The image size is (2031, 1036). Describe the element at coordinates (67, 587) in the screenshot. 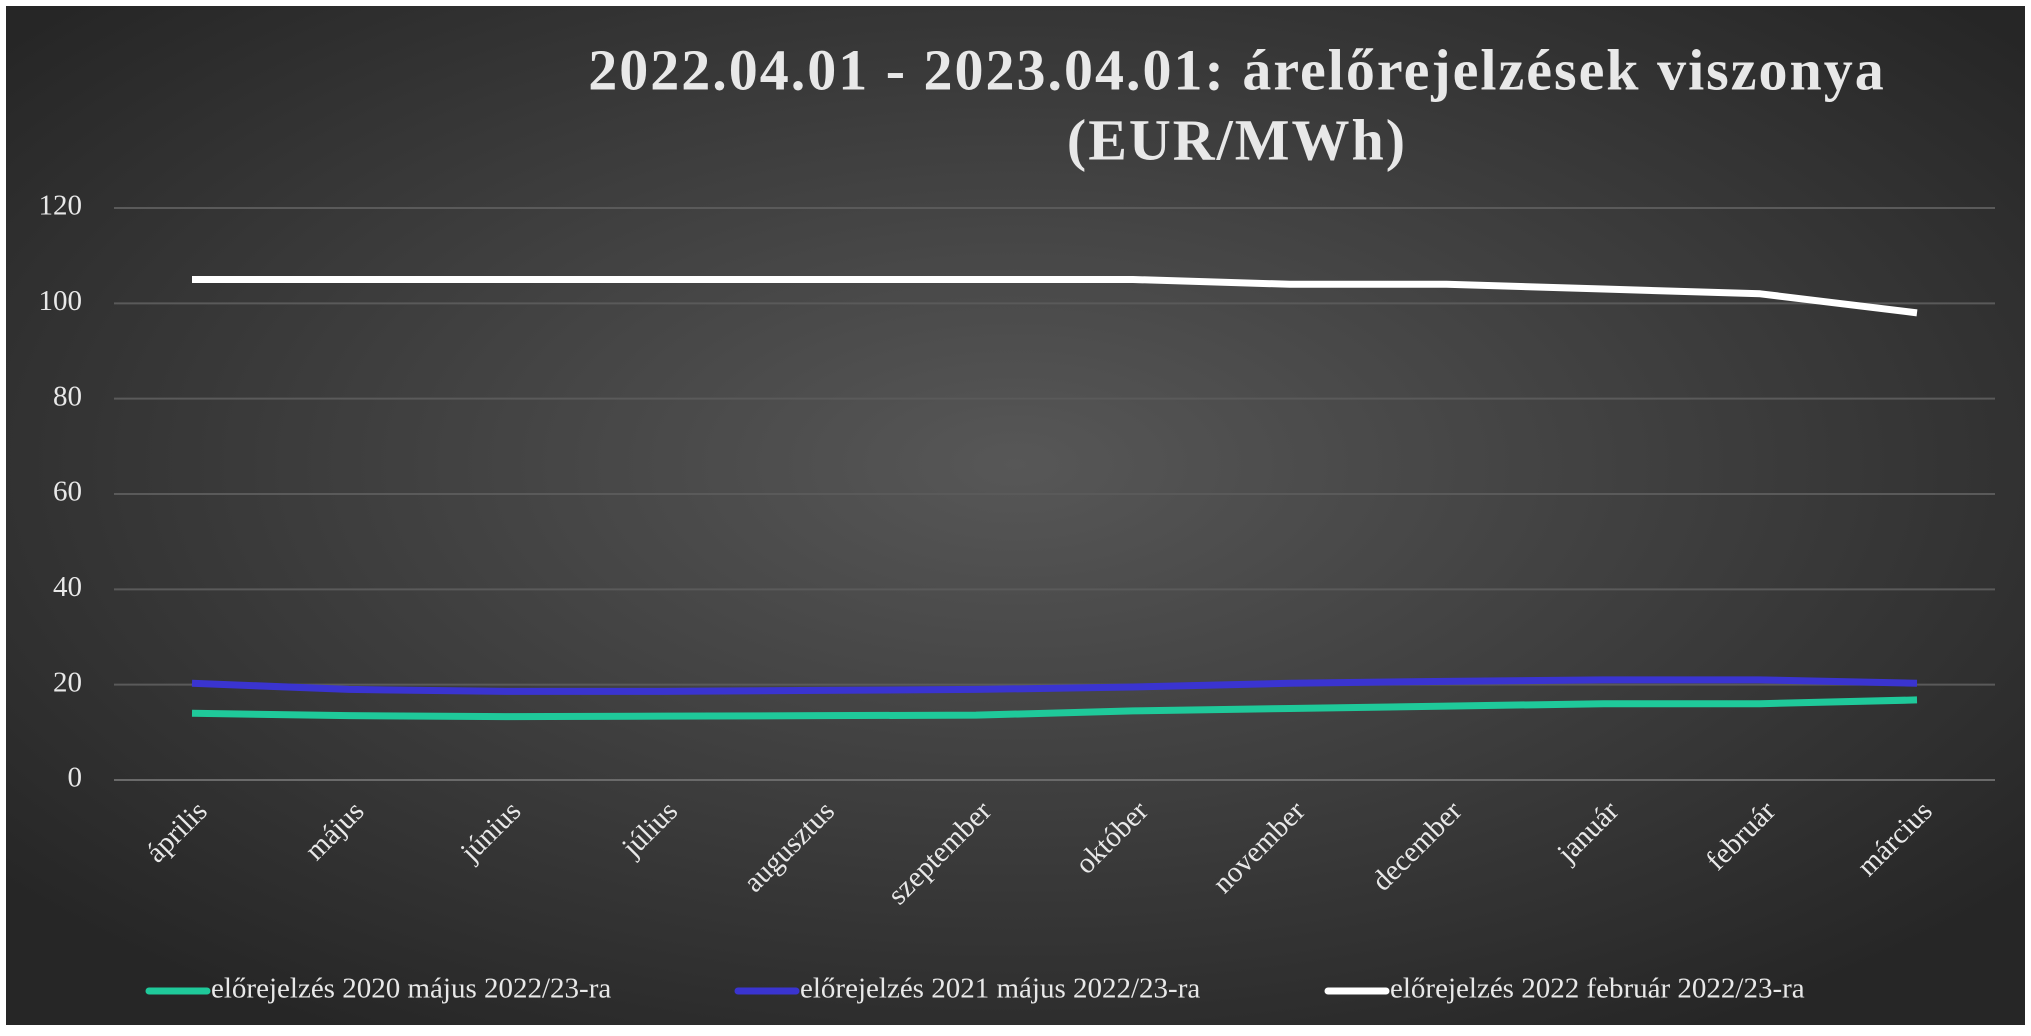

I see `y-tick-label: 40` at that location.